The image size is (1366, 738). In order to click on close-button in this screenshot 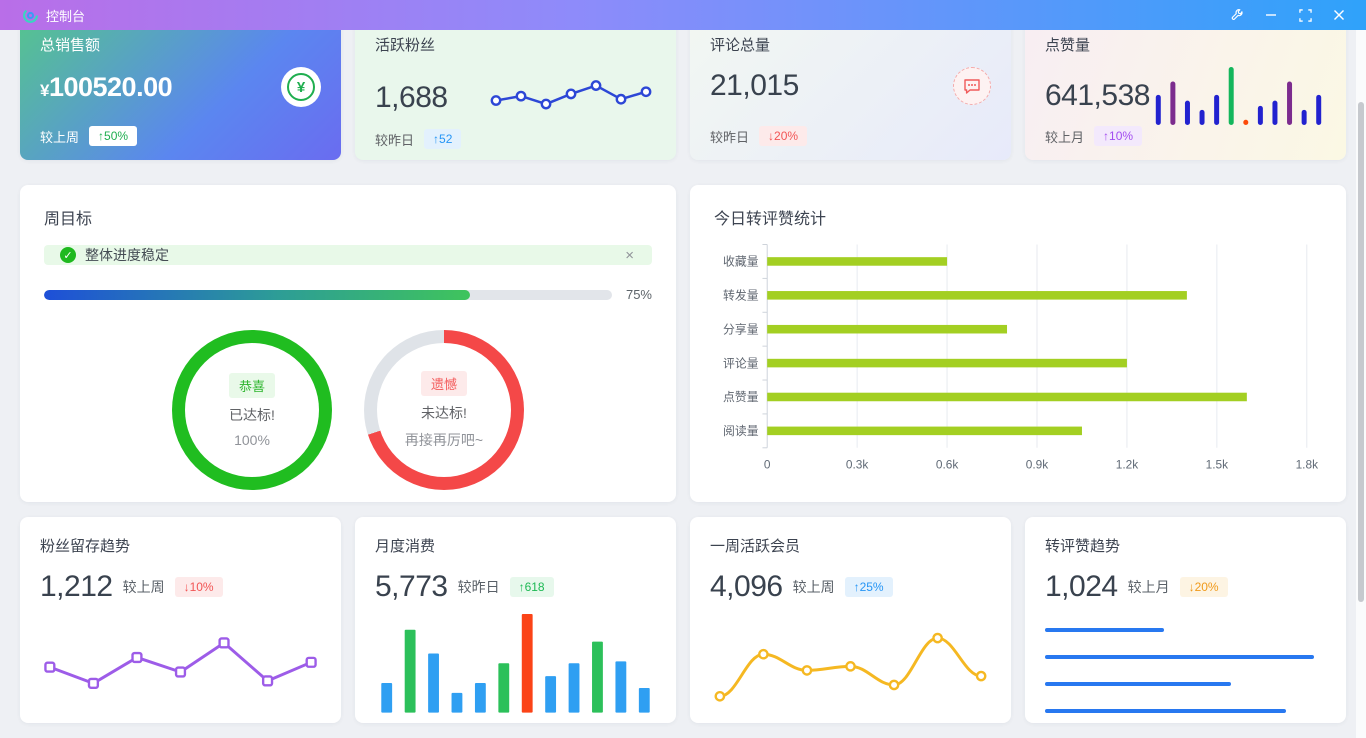, I will do `click(1339, 15)`.